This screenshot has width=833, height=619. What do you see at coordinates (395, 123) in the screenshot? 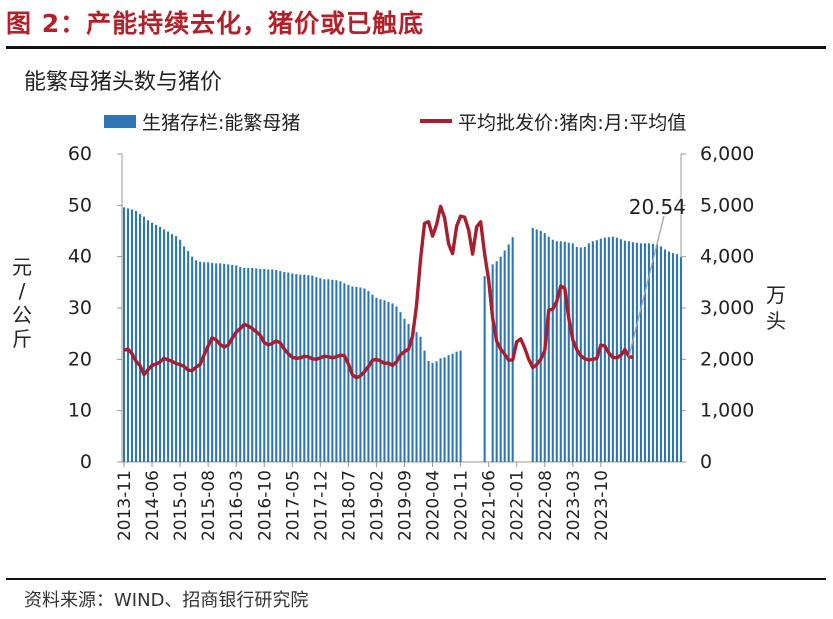
I see `legend: 生猪存栏:能繁母猪 平均批发价:猪肉:月:平均值` at bounding box center [395, 123].